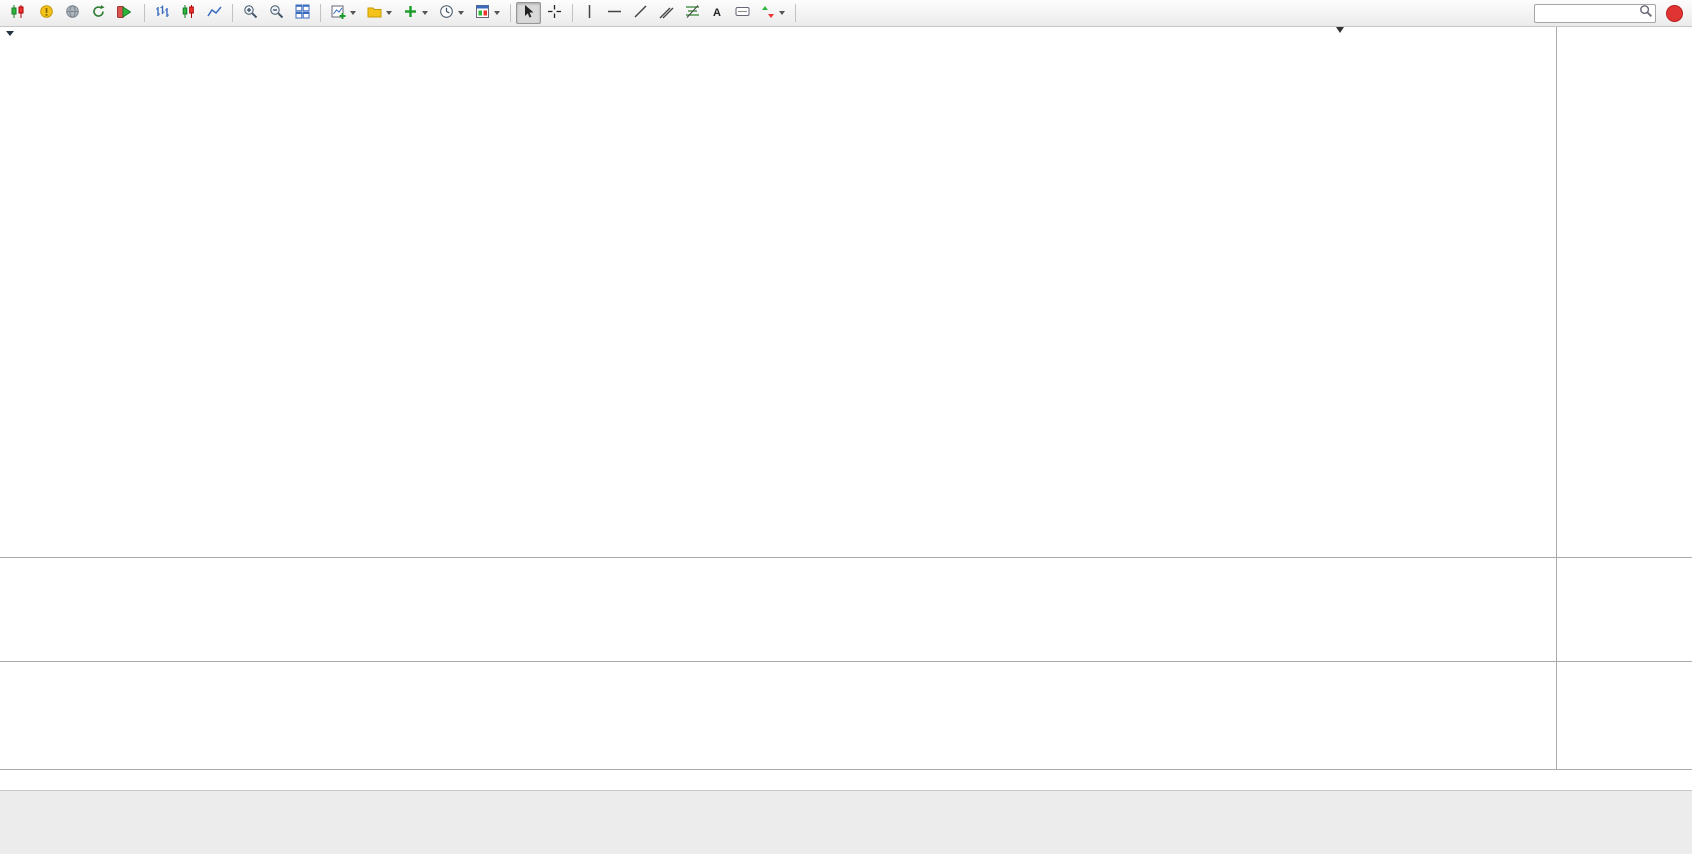 Image resolution: width=1692 pixels, height=854 pixels. Describe the element at coordinates (846, 661) in the screenshot. I see `rsi-pane-divider` at that location.